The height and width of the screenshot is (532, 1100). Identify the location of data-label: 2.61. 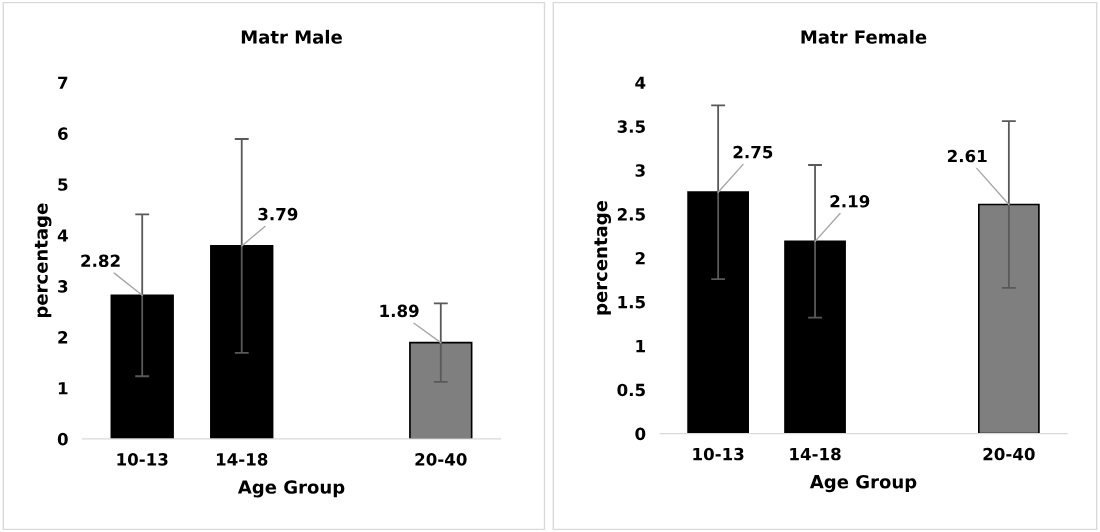
(967, 156).